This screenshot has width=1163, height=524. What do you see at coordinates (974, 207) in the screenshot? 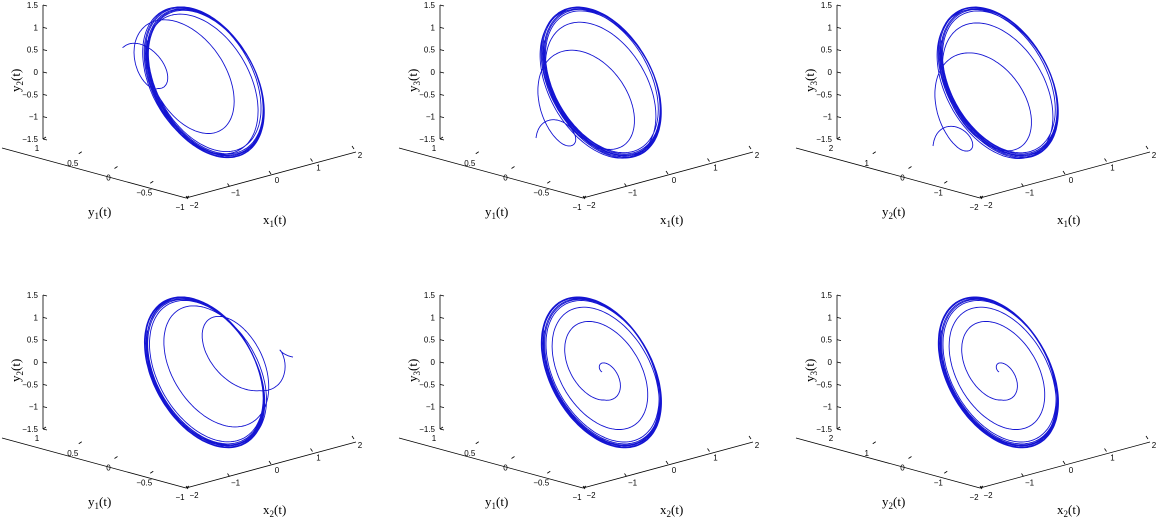
I see `y-tick-label: −2` at bounding box center [974, 207].